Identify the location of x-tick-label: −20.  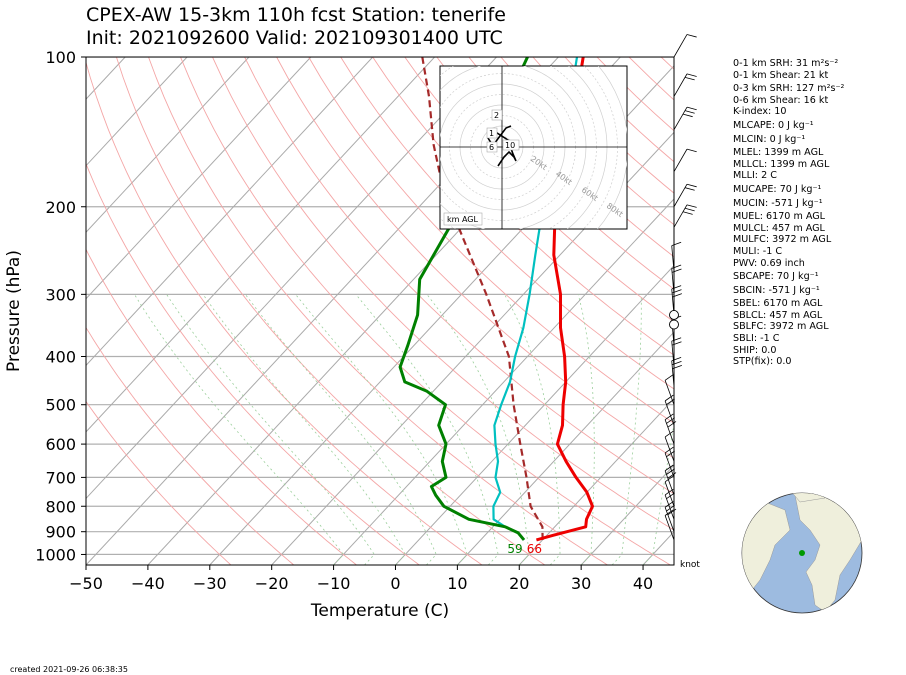
(272, 583).